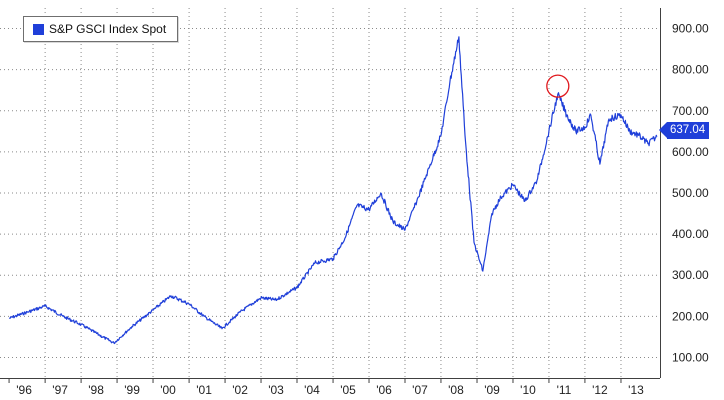  I want to click on y-tick-label: 600.00, so click(690, 152).